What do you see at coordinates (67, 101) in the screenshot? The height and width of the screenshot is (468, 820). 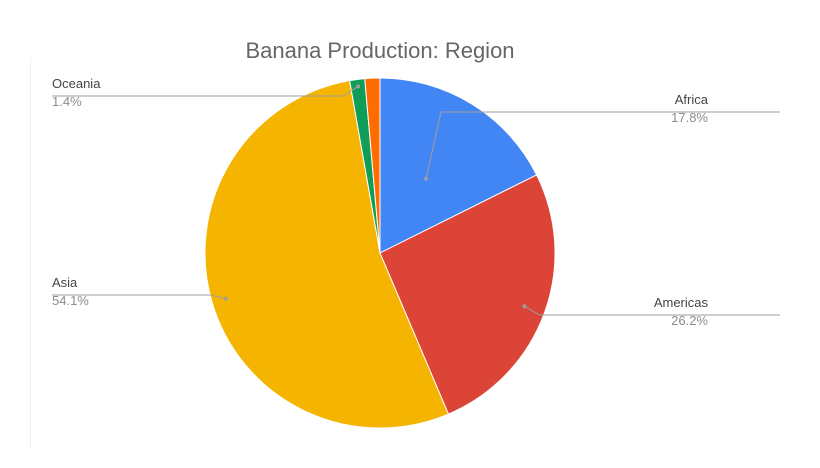 I see `slice-value-oceania: 1.4%` at bounding box center [67, 101].